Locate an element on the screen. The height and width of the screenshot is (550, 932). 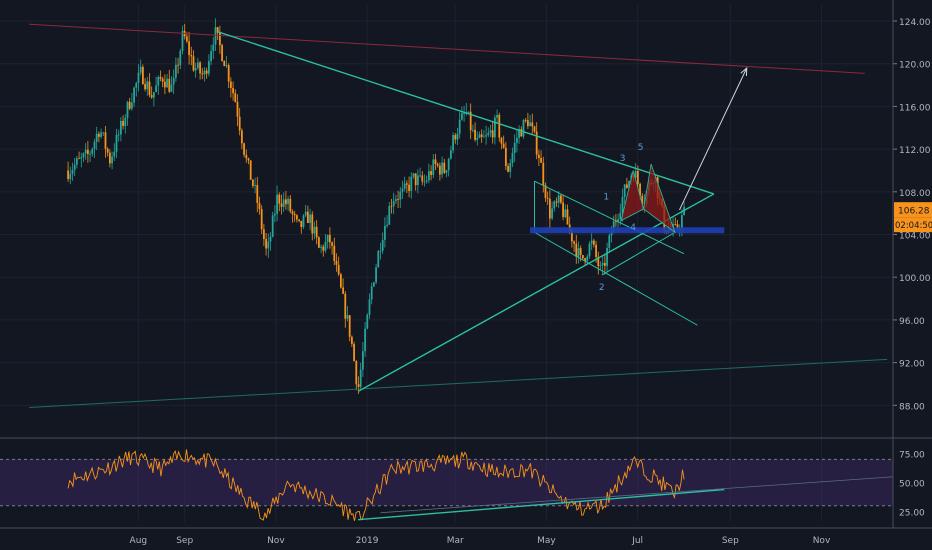
x-tick-label: Aug is located at coordinates (139, 541).